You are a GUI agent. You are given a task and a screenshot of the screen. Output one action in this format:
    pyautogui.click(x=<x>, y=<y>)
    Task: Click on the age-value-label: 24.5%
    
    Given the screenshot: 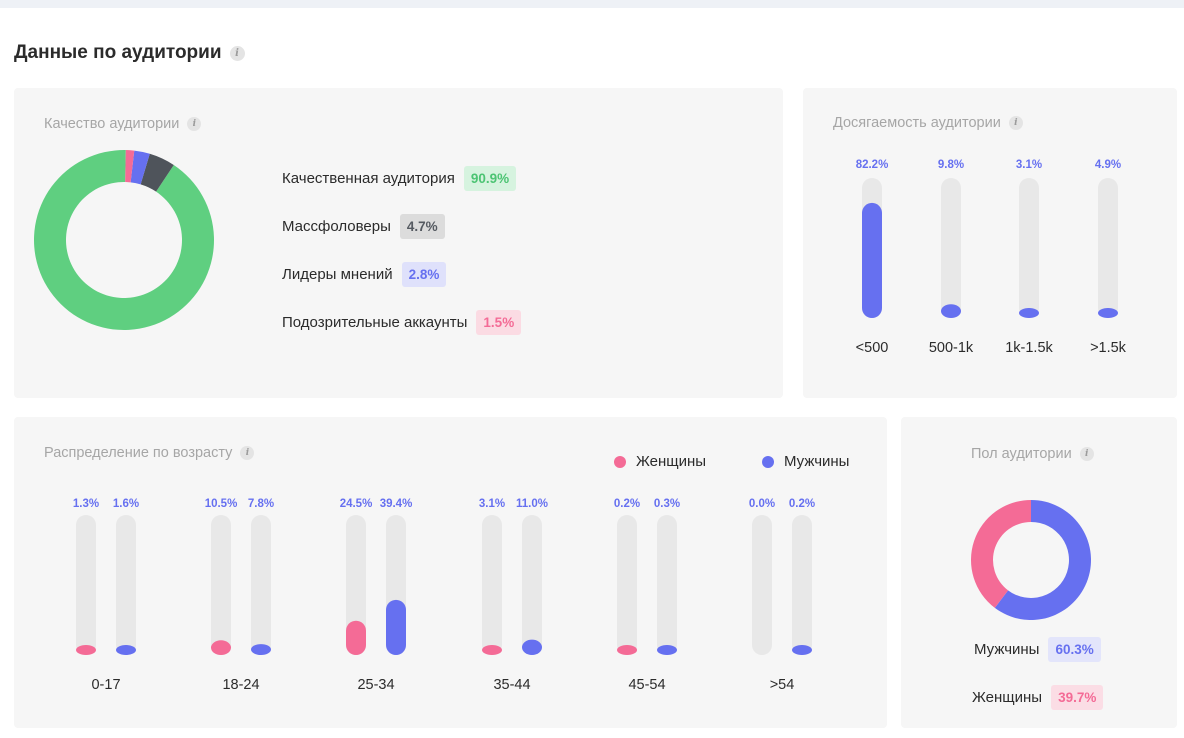 What is the action you would take?
    pyautogui.click(x=356, y=504)
    